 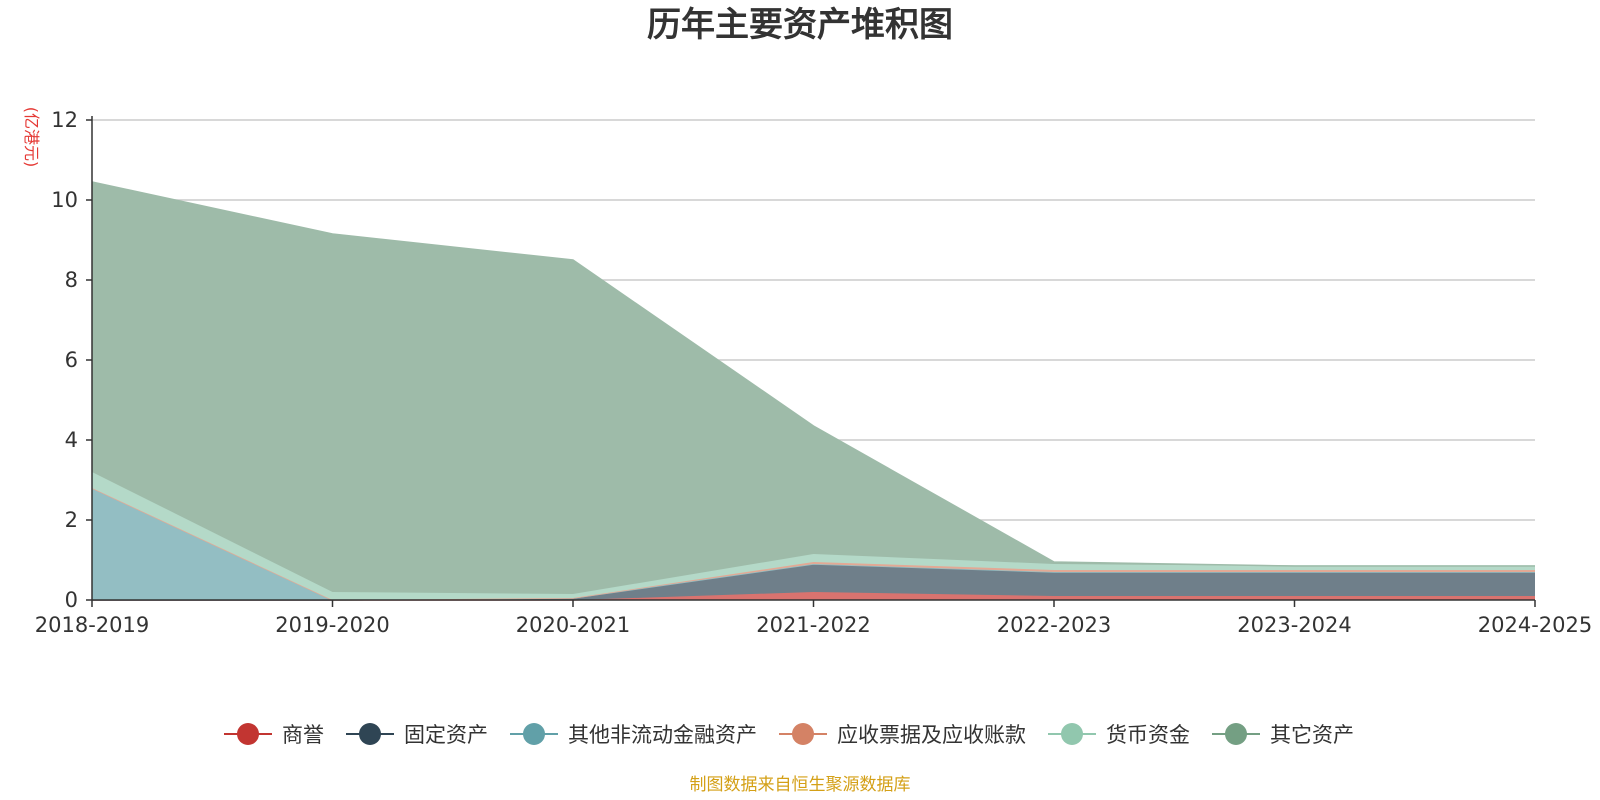 What do you see at coordinates (813, 596) in the screenshot?
I see `area-商誉` at bounding box center [813, 596].